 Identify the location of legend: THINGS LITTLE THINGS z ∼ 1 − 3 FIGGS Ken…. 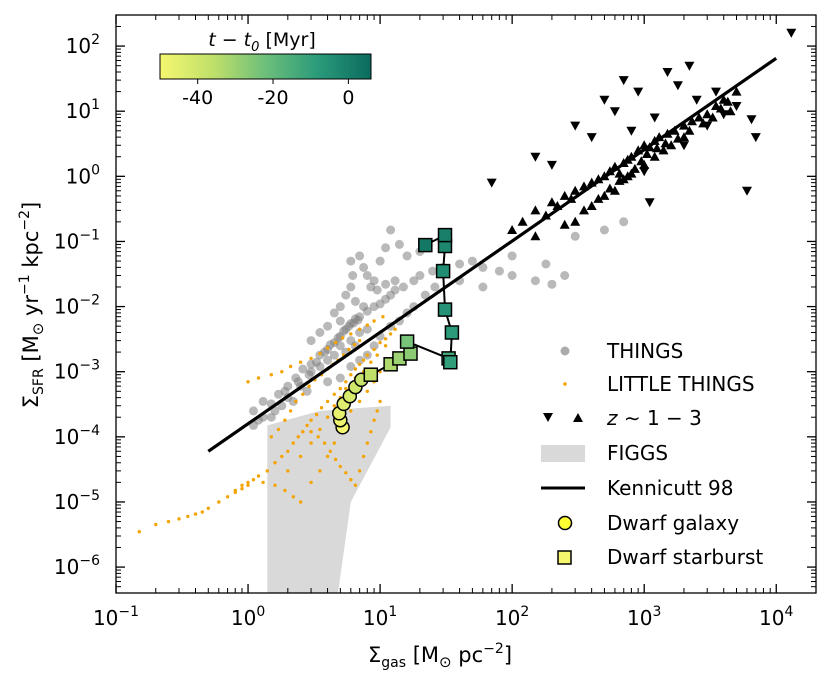
(652, 454).